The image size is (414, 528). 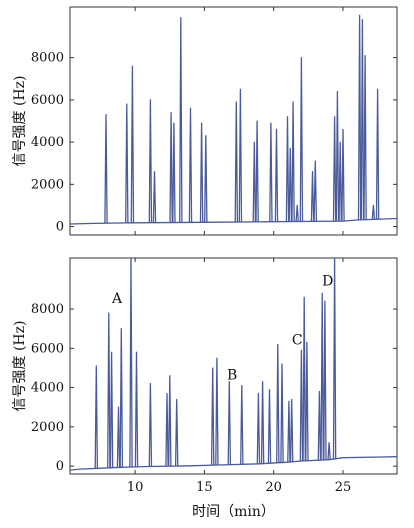 I want to click on x-tick-label: 20, so click(x=273, y=487).